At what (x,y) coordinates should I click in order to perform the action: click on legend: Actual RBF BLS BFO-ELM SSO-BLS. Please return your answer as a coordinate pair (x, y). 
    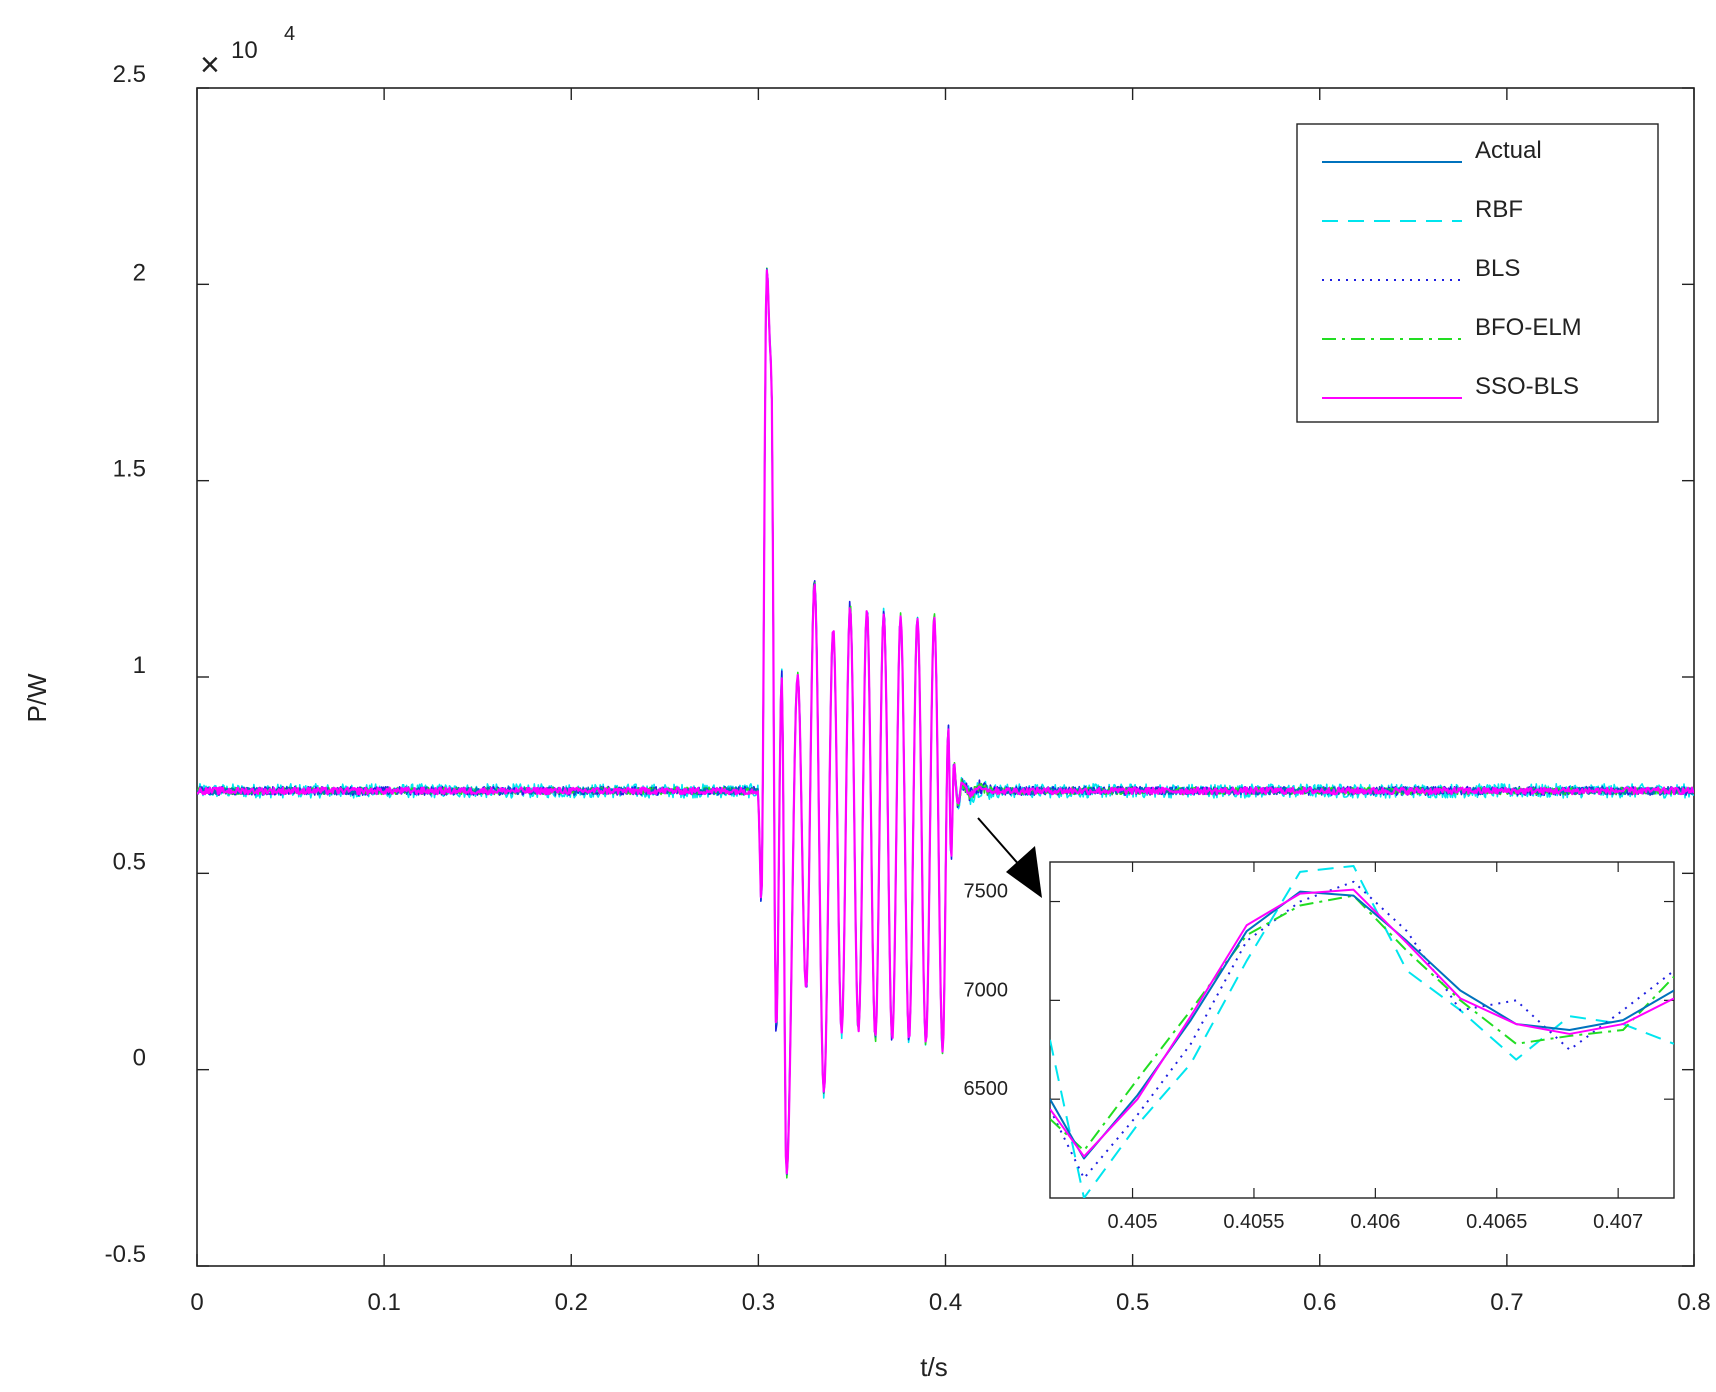
    Looking at the image, I should click on (1477, 273).